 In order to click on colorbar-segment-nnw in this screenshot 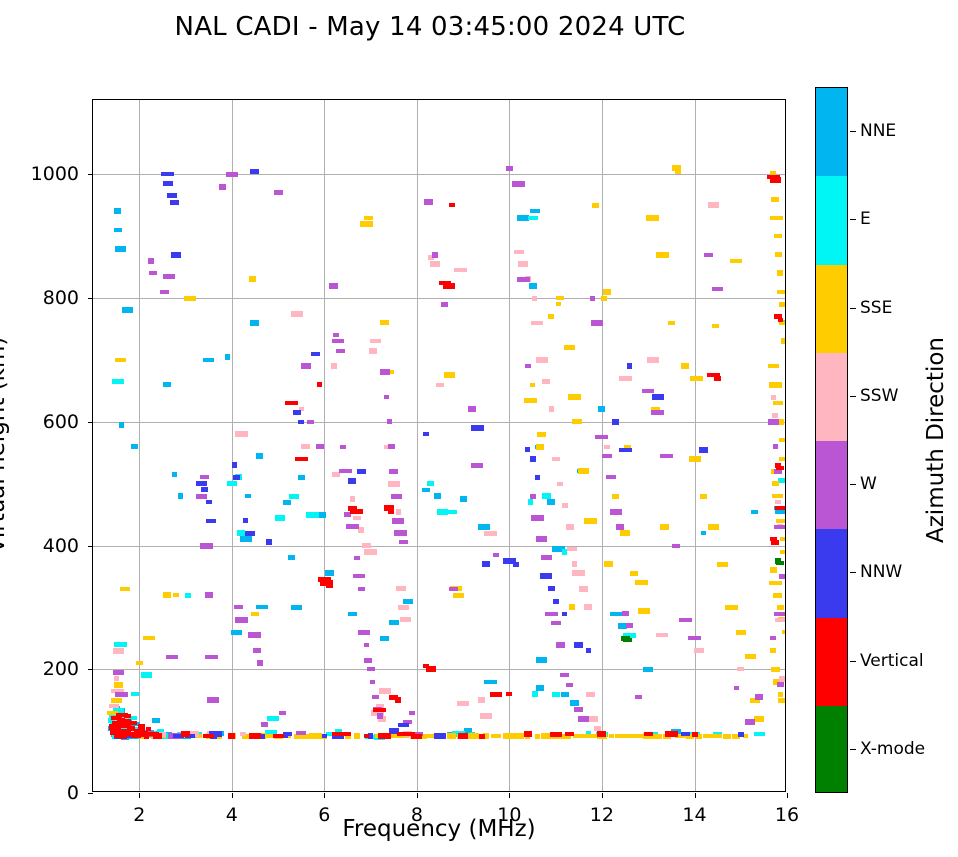, I will do `click(831, 574)`.